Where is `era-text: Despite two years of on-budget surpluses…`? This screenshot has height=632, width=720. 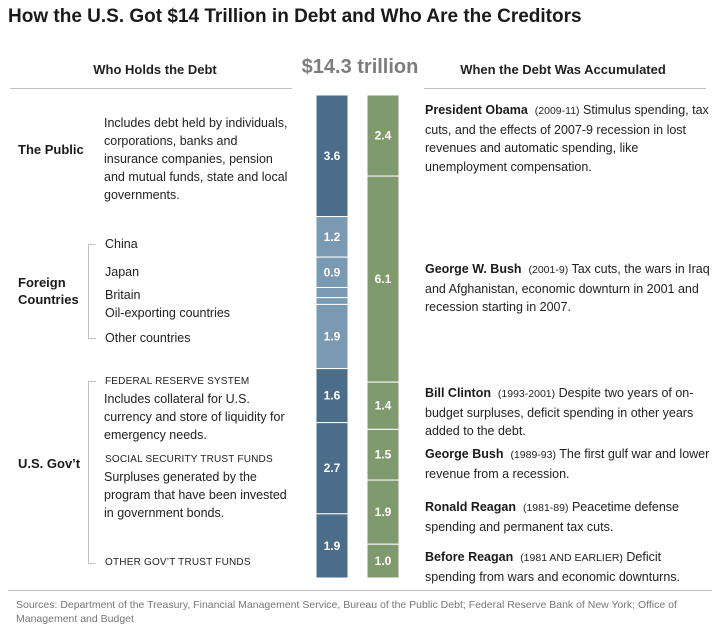
era-text: Despite two years of on-budget surpluses… is located at coordinates (559, 412).